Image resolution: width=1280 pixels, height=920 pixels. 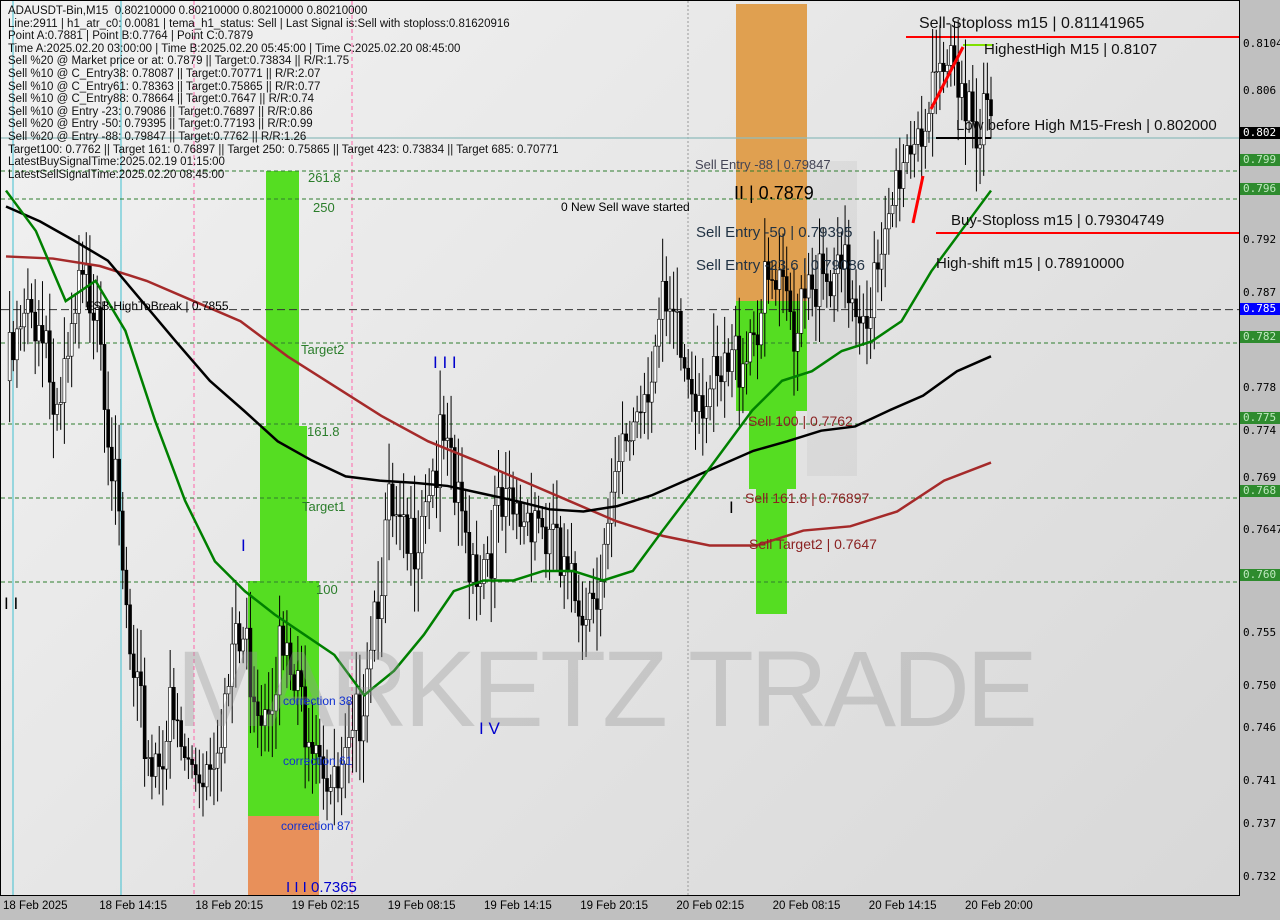 I want to click on label-lvl-2618: 261.8, so click(x=324, y=177).